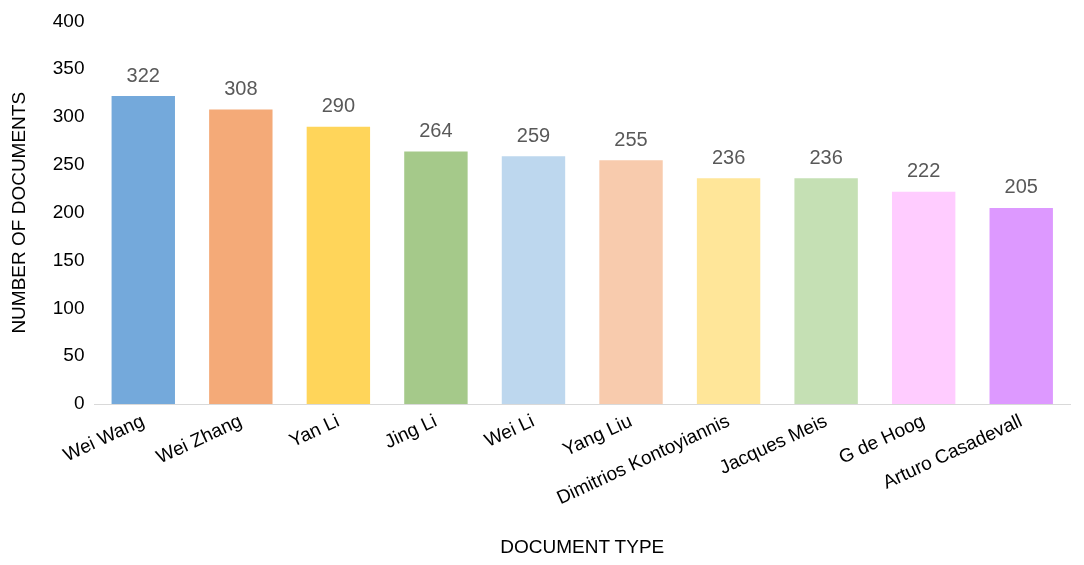 The height and width of the screenshot is (565, 1084). Describe the element at coordinates (68, 211) in the screenshot. I see `y-tick-label: 200` at that location.